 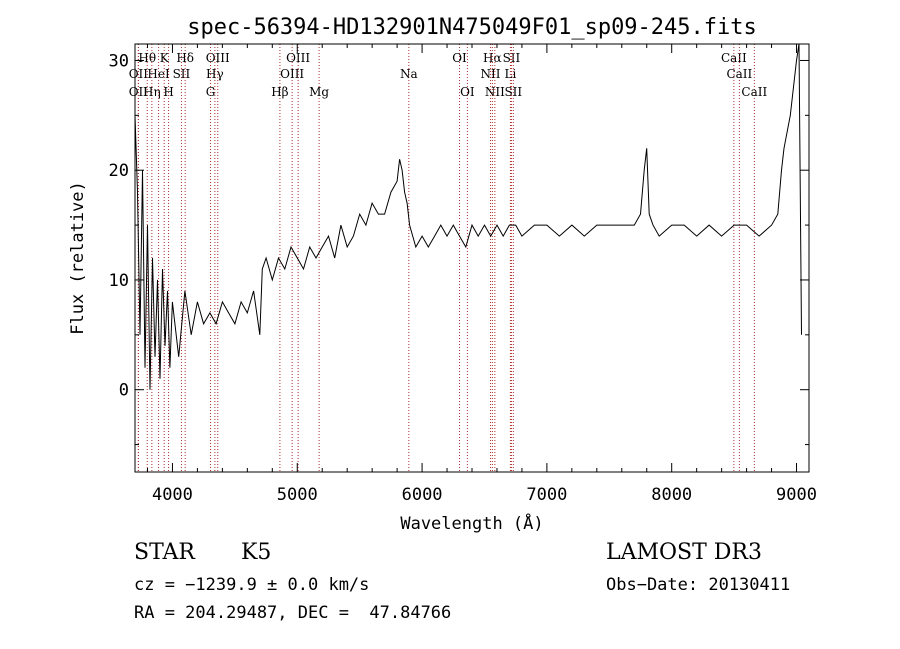 What do you see at coordinates (139, 74) in the screenshot?
I see `line-label: OII` at bounding box center [139, 74].